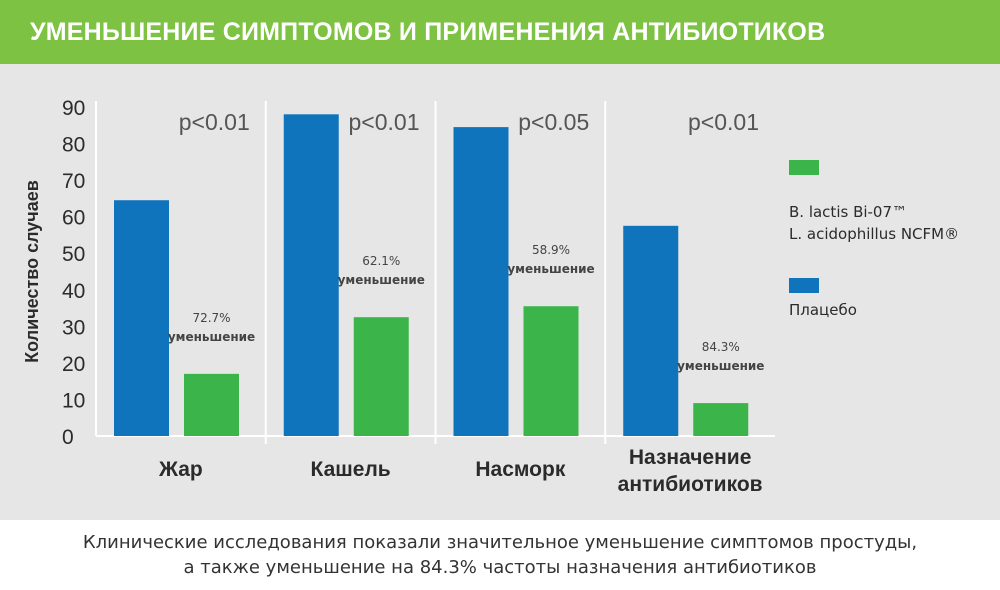  I want to click on p-value-label: p<0.05, so click(553, 122).